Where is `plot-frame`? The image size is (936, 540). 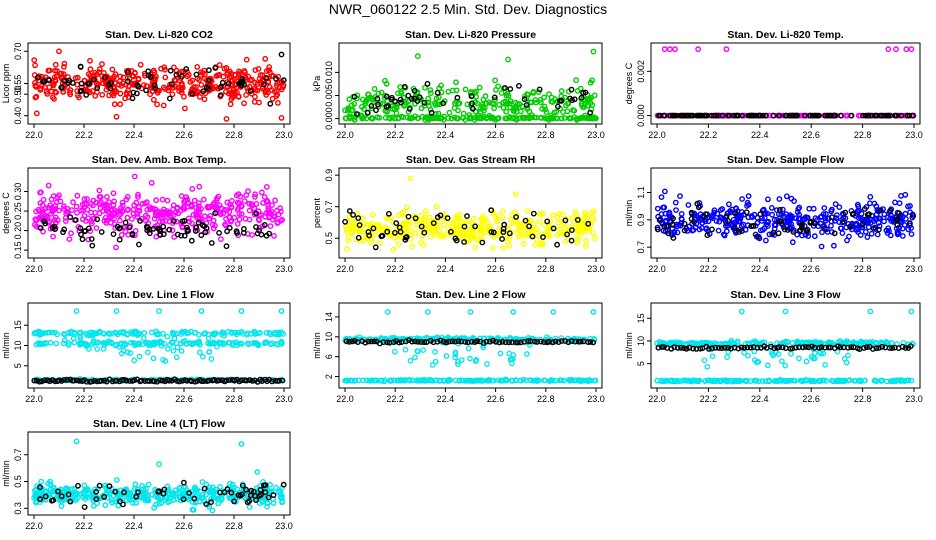
plot-frame is located at coordinates (470, 83).